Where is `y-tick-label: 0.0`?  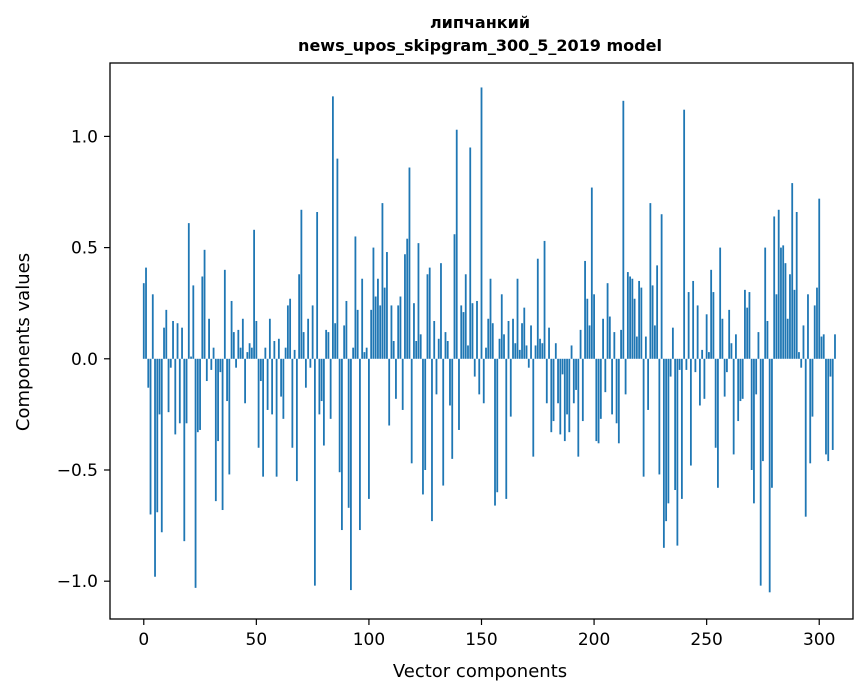 y-tick-label: 0.0 is located at coordinates (84, 360).